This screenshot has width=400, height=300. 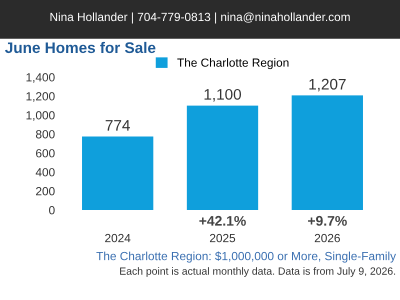 What do you see at coordinates (327, 85) in the screenshot?
I see `data-label: 1,207` at bounding box center [327, 85].